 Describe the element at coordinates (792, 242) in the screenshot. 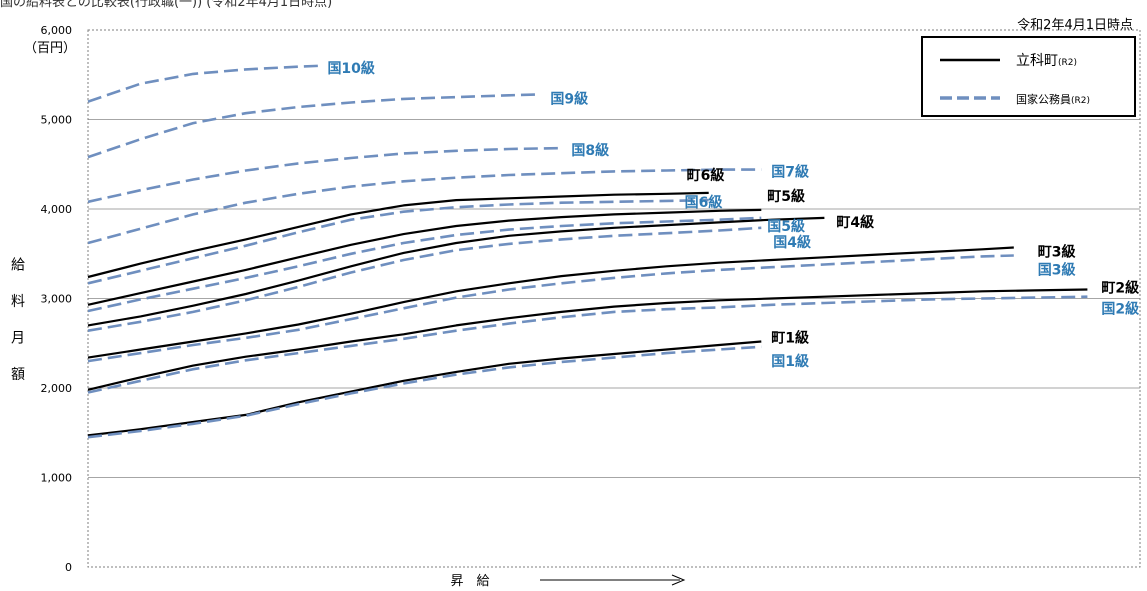

I see `series-end-label: 国4級` at that location.